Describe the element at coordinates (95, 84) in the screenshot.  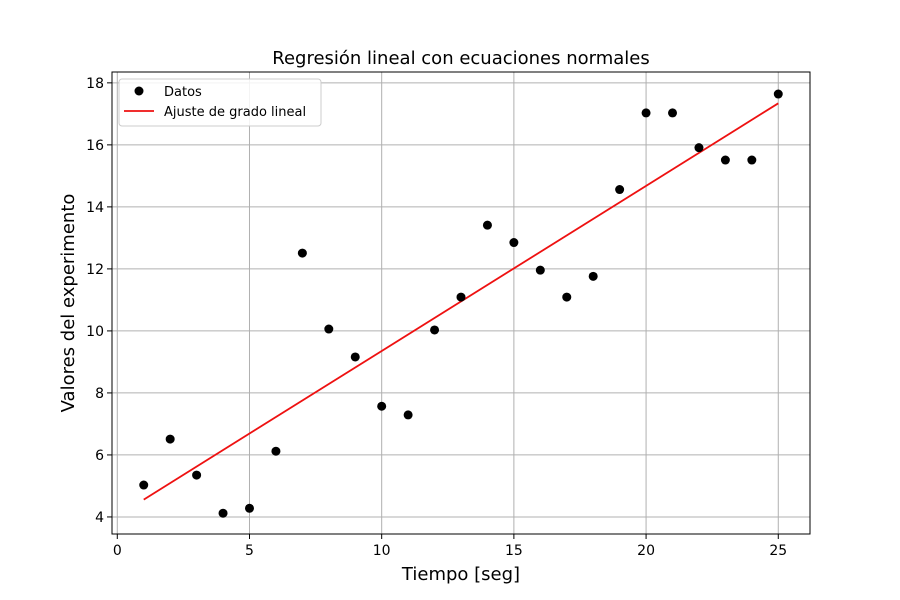
I see `y-tick-label: 18` at that location.